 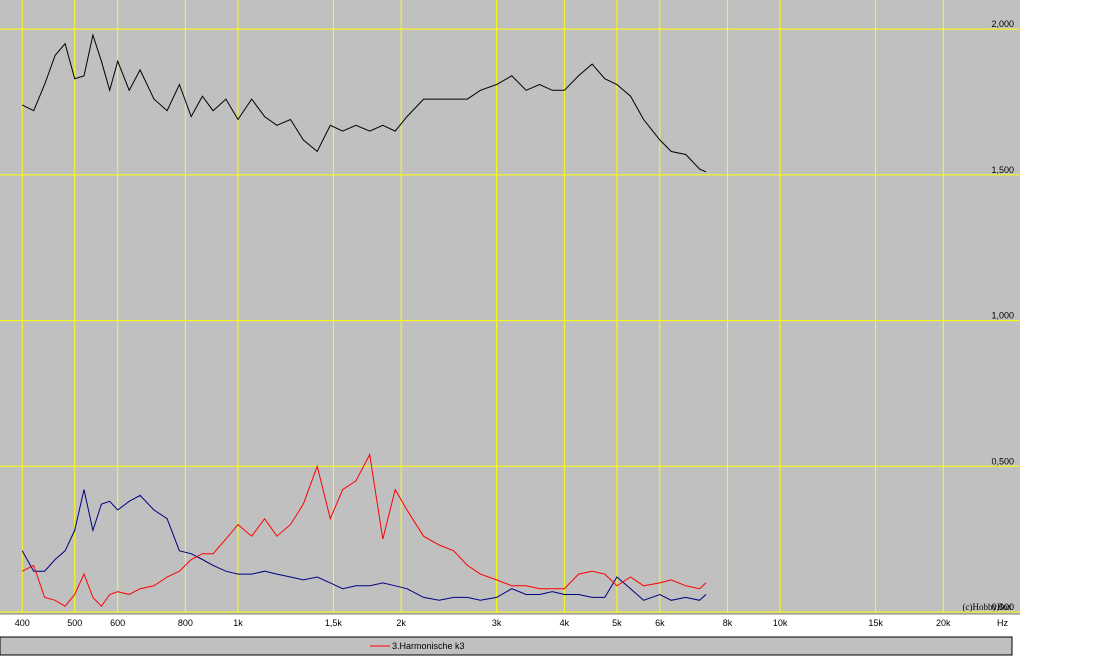 What do you see at coordinates (117, 623) in the screenshot?
I see `x-tick-label: 600` at bounding box center [117, 623].